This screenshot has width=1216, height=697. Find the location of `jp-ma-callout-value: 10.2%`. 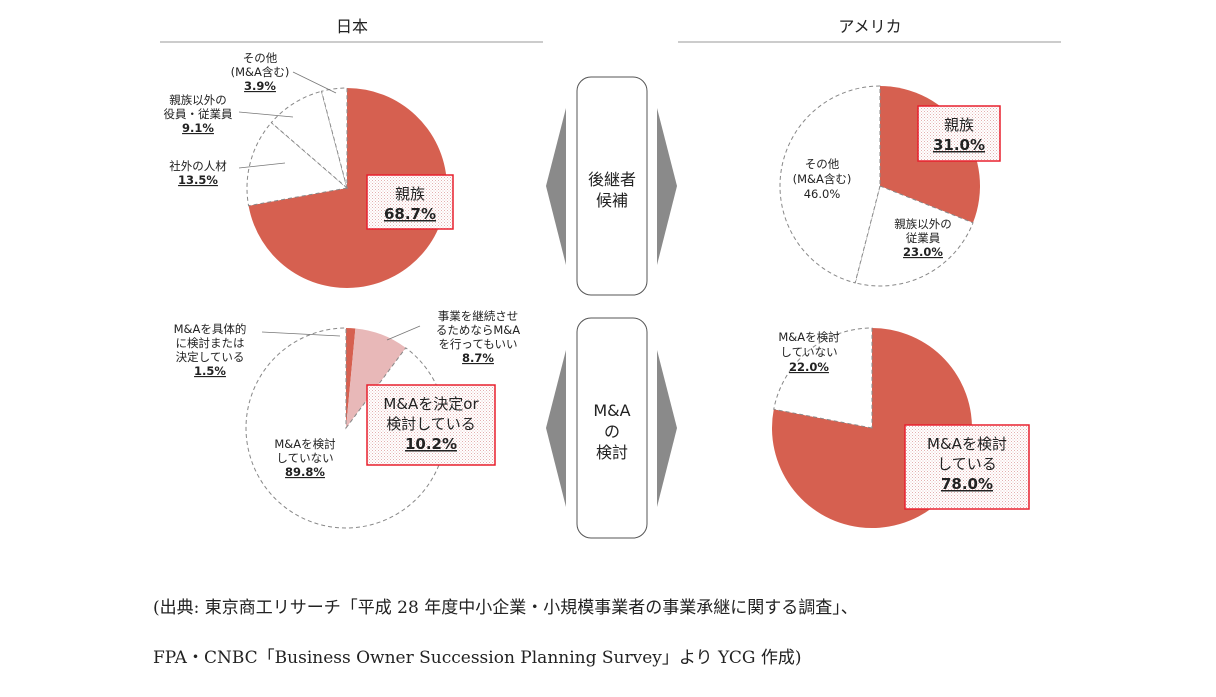

jp-ma-callout-value: 10.2% is located at coordinates (431, 444).